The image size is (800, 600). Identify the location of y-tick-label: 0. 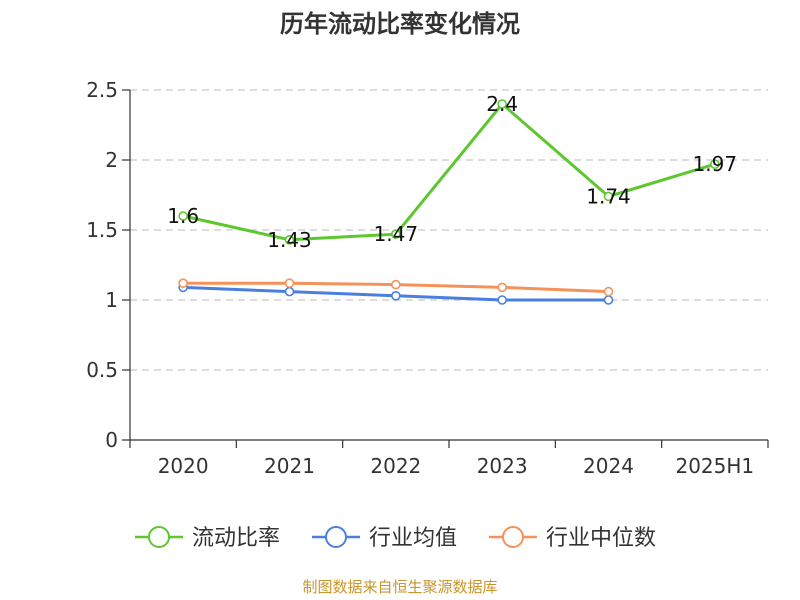
(111, 440).